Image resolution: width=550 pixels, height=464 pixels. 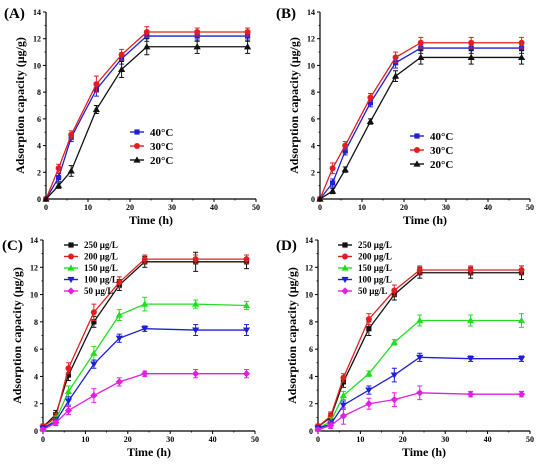 What do you see at coordinates (530, 207) in the screenshot?
I see `x-tick-label: 50` at bounding box center [530, 207].